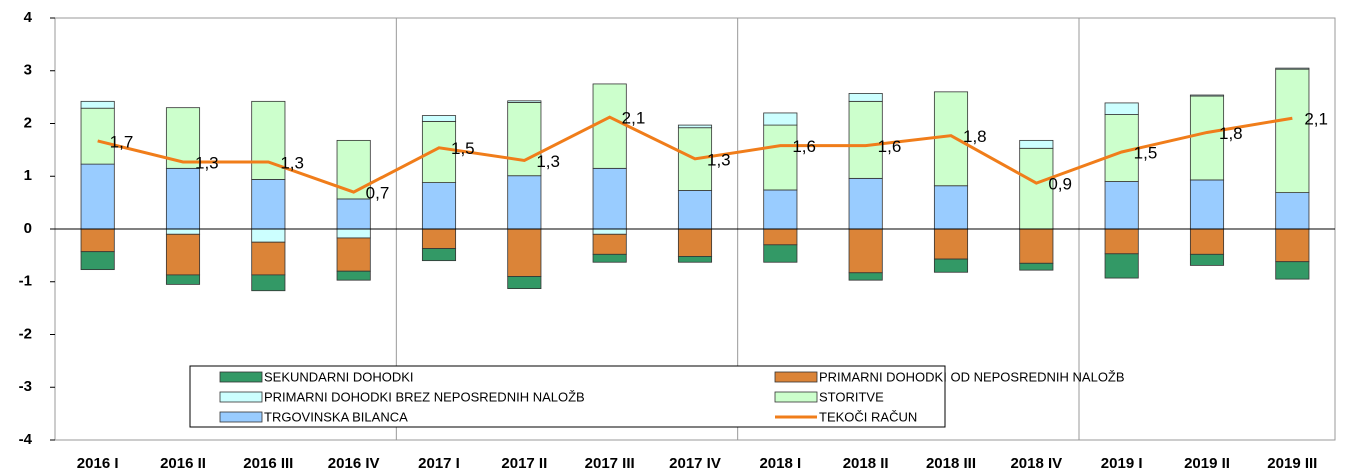 The height and width of the screenshot is (476, 1354). I want to click on x-tick-label: 2018 II, so click(866, 463).